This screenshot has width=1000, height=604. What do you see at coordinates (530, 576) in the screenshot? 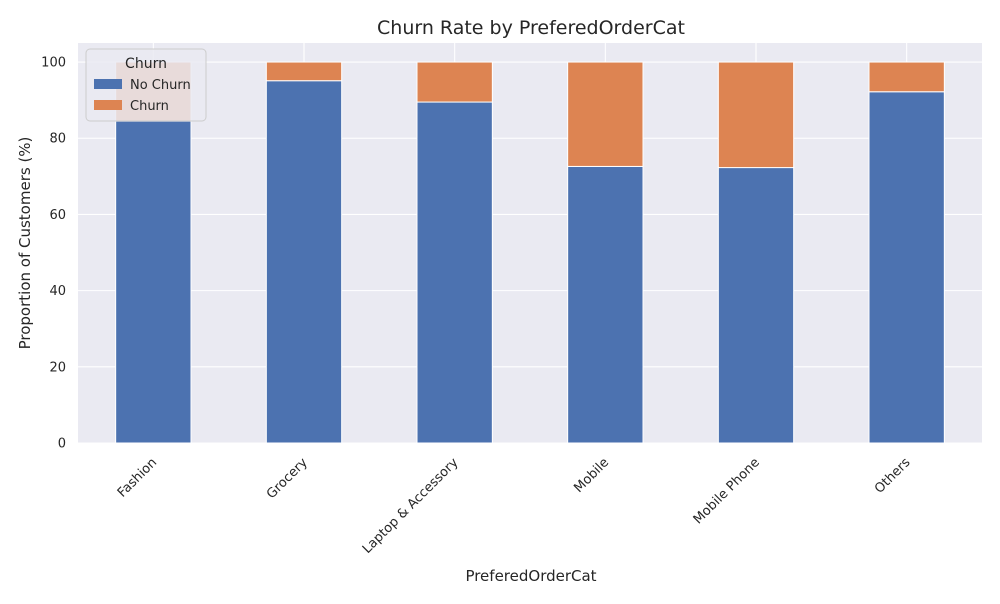
I see `x-axis-label: PreferedOrderCat` at bounding box center [530, 576].